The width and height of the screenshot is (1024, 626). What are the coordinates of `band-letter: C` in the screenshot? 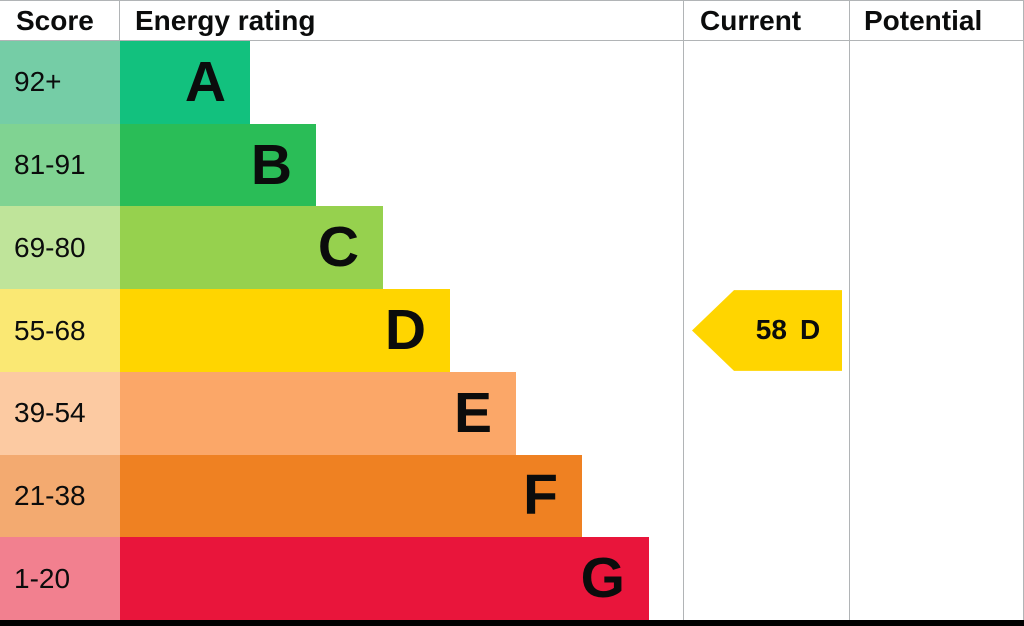 It's located at (338, 247).